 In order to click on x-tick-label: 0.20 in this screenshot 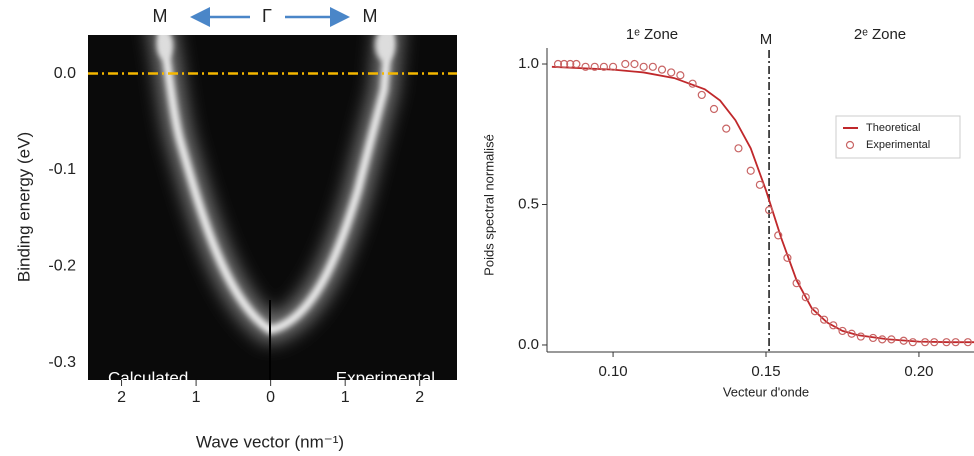, I will do `click(918, 371)`.